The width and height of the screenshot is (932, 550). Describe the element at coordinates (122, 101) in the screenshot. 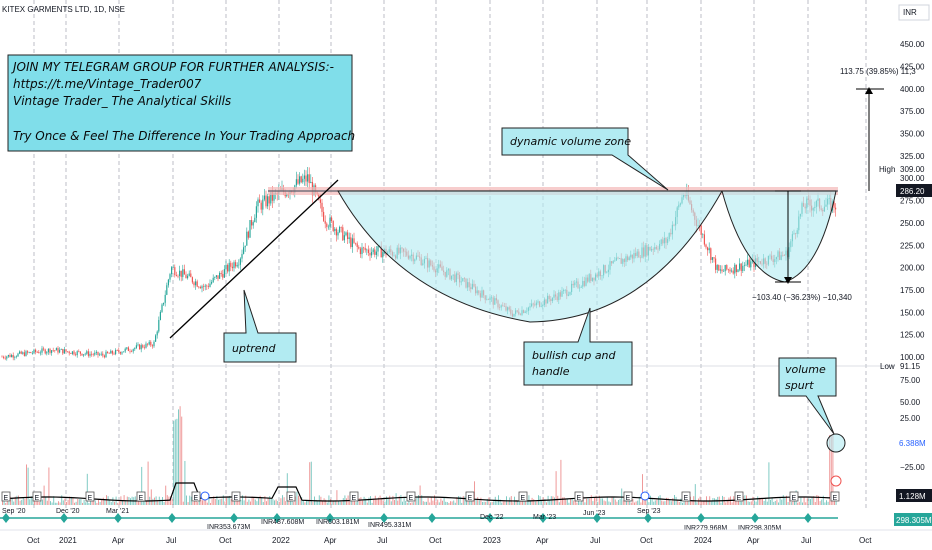

I see `callout-line-3: Vintage Trader_ The Analytical Skills` at that location.